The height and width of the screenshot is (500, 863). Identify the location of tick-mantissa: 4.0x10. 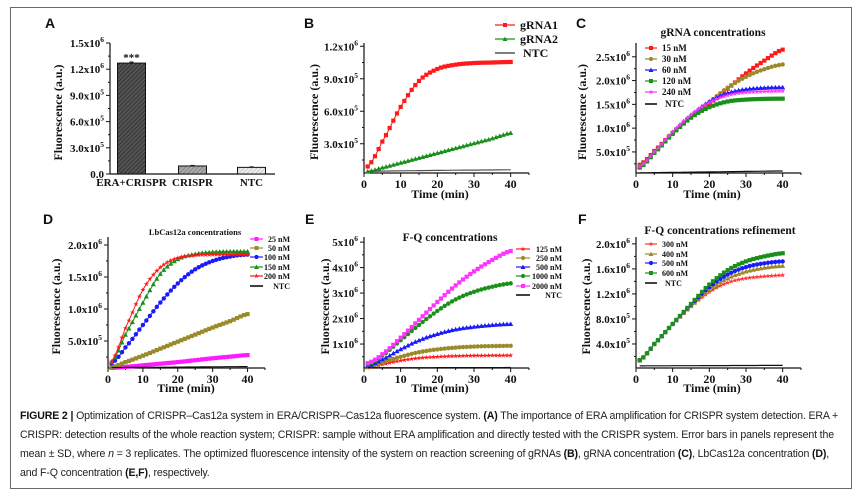
(611, 345).